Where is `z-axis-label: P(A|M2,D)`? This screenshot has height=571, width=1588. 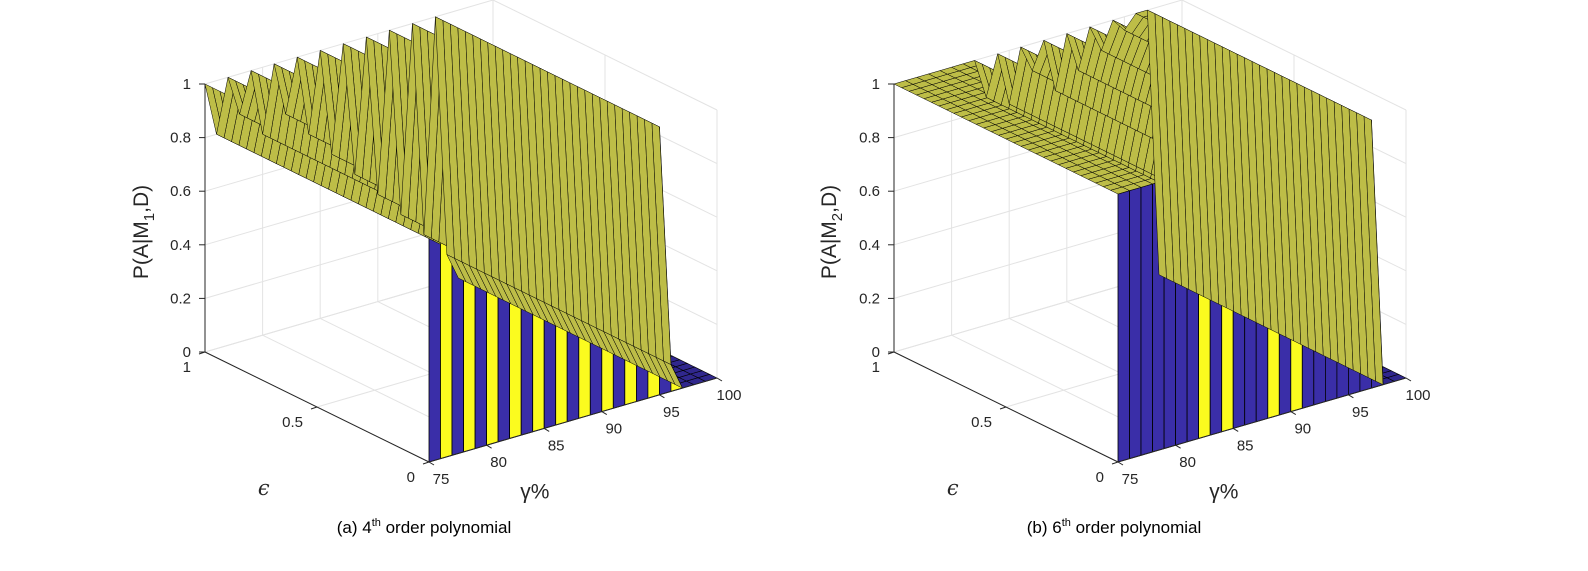 z-axis-label: P(A|M2,D) is located at coordinates (832, 232).